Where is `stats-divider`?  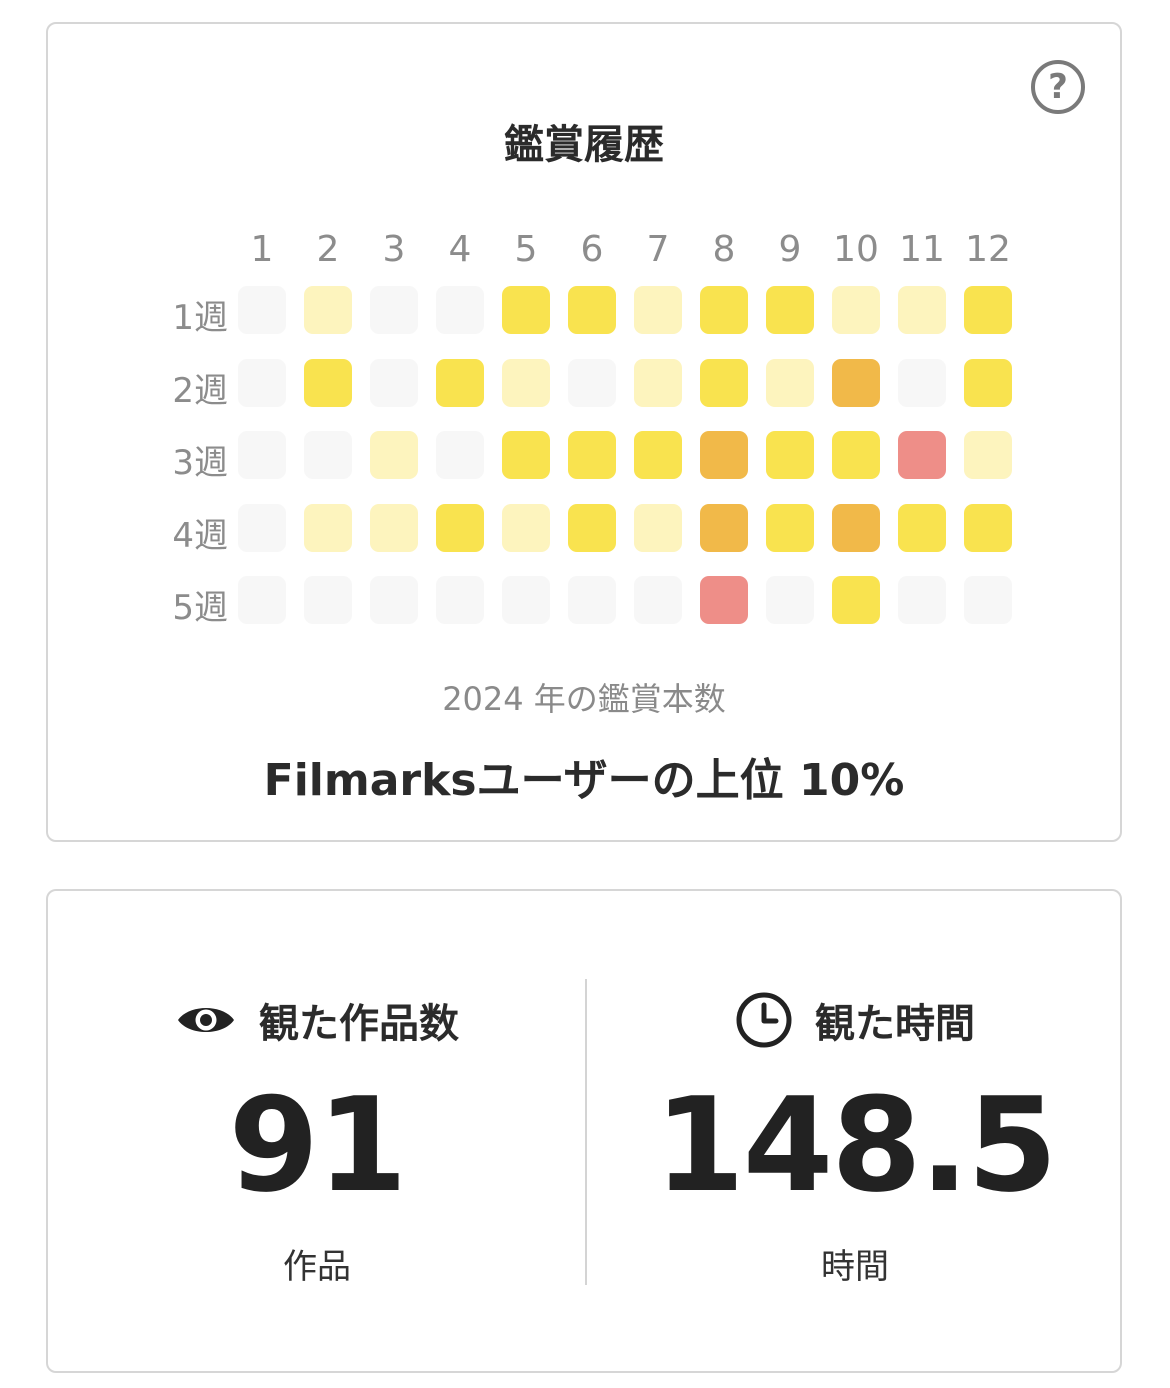
stats-divider is located at coordinates (586, 1132).